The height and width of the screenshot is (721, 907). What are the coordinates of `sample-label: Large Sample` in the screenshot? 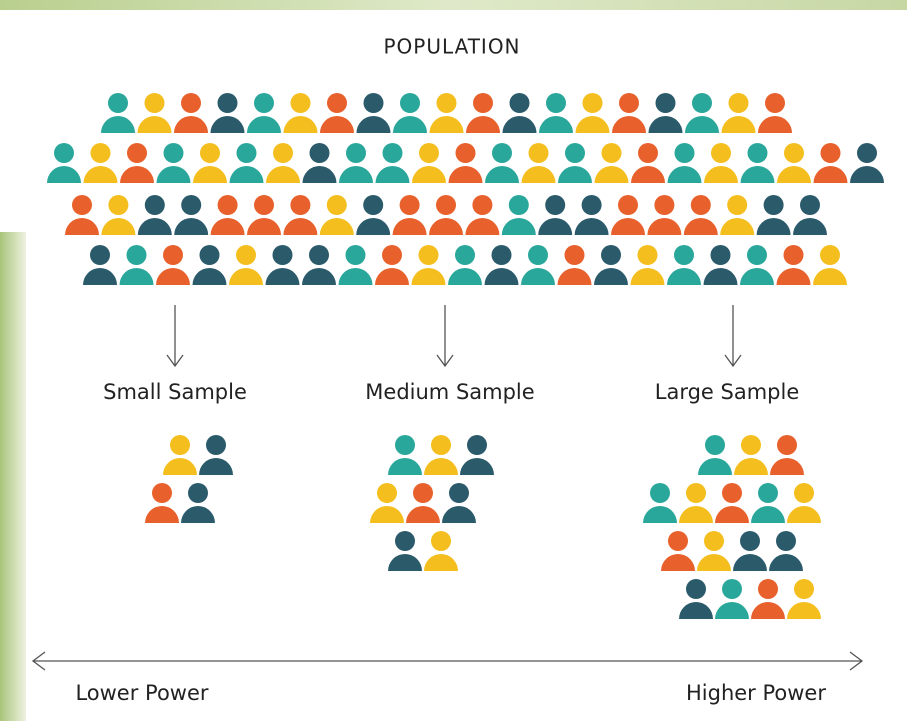 It's located at (727, 392).